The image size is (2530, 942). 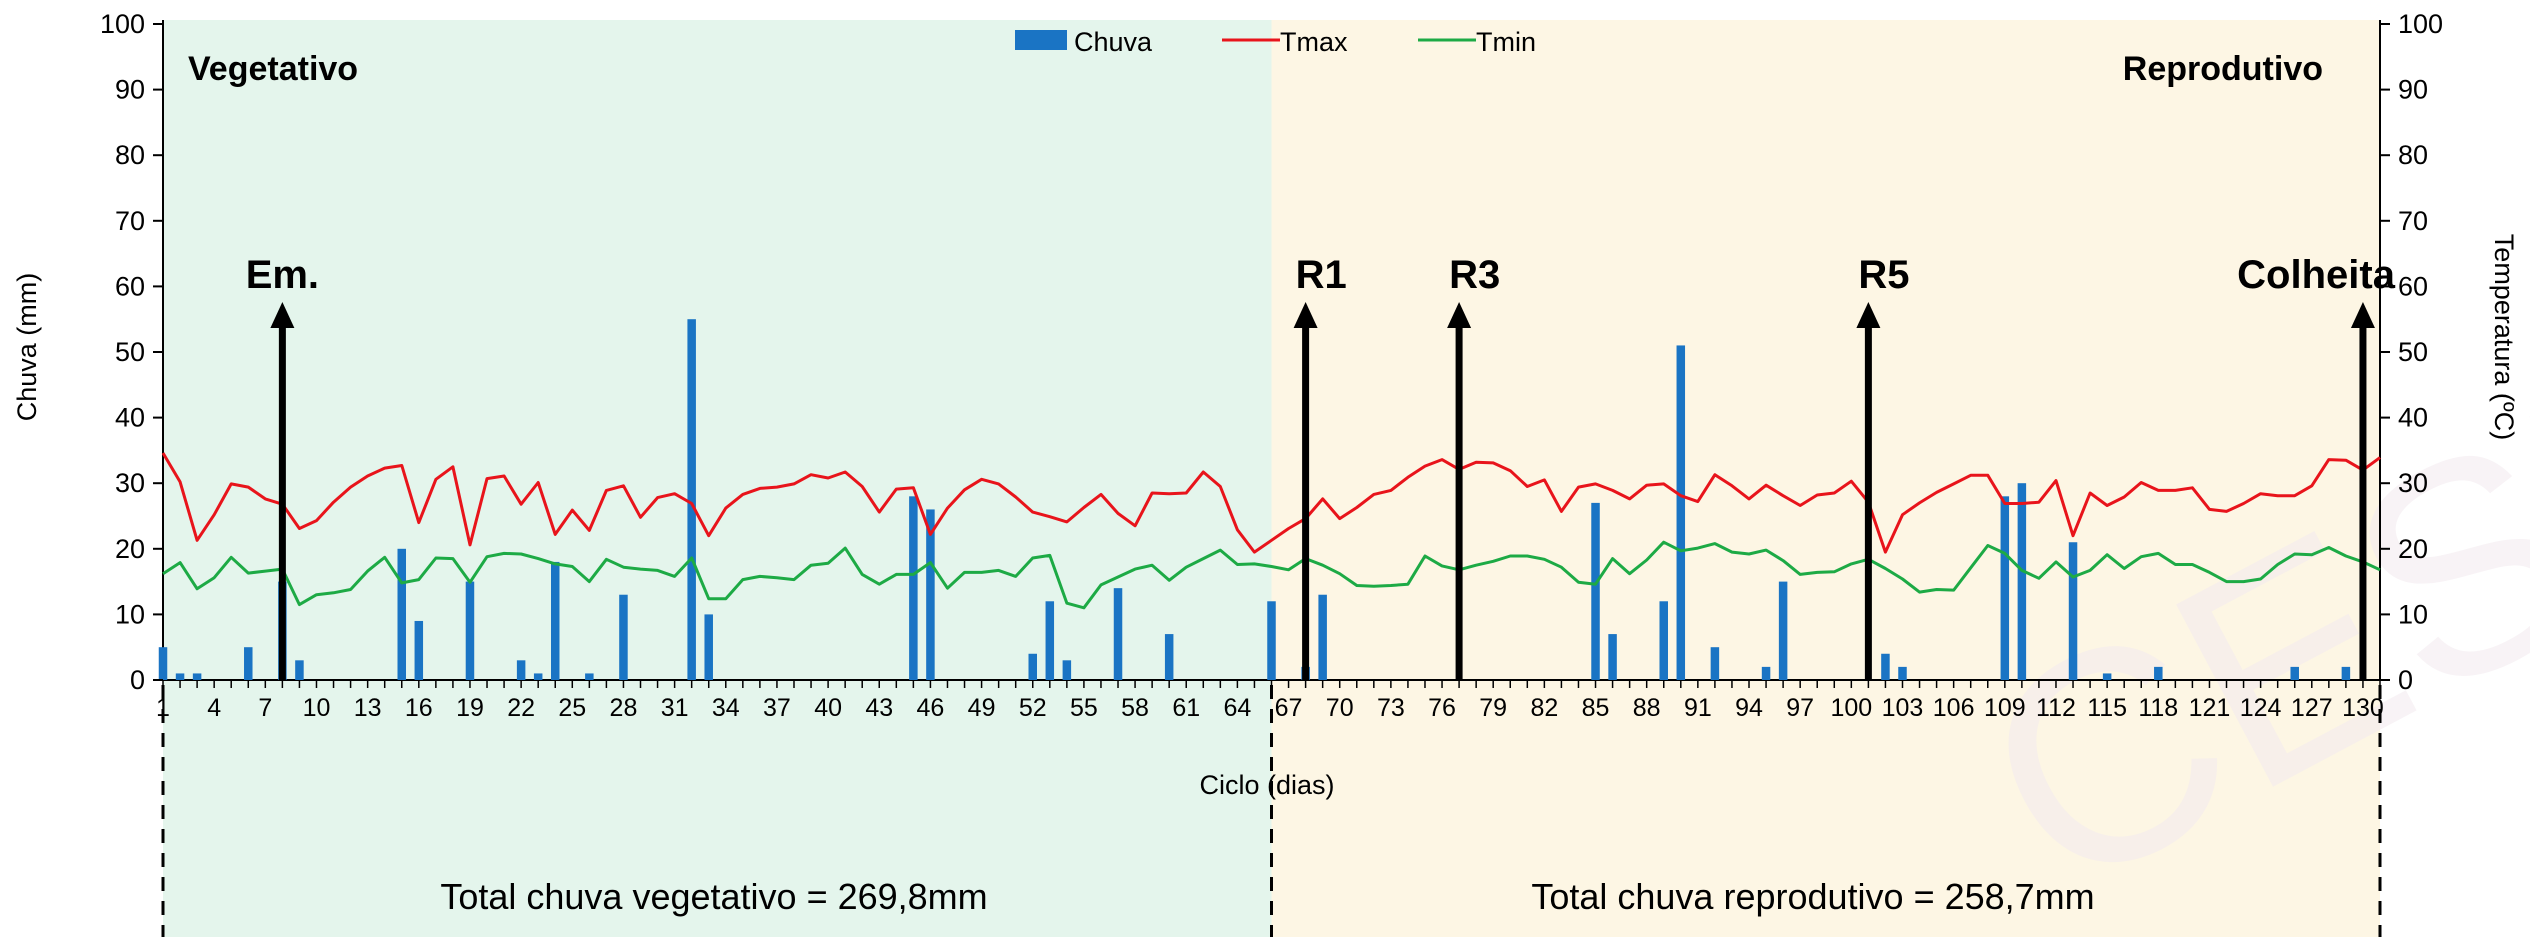 I want to click on tmin-line, so click(x=1271, y=575).